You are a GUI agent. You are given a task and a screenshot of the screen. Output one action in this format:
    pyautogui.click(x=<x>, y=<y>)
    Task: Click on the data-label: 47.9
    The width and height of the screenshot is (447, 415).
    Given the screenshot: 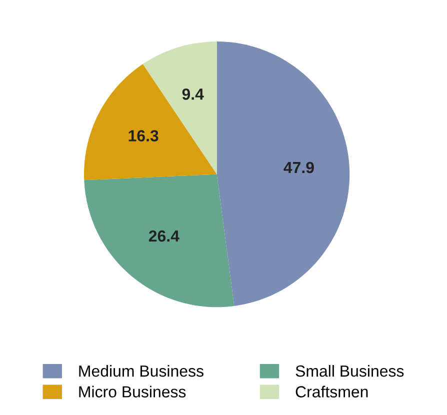 What is the action you would take?
    pyautogui.click(x=299, y=168)
    